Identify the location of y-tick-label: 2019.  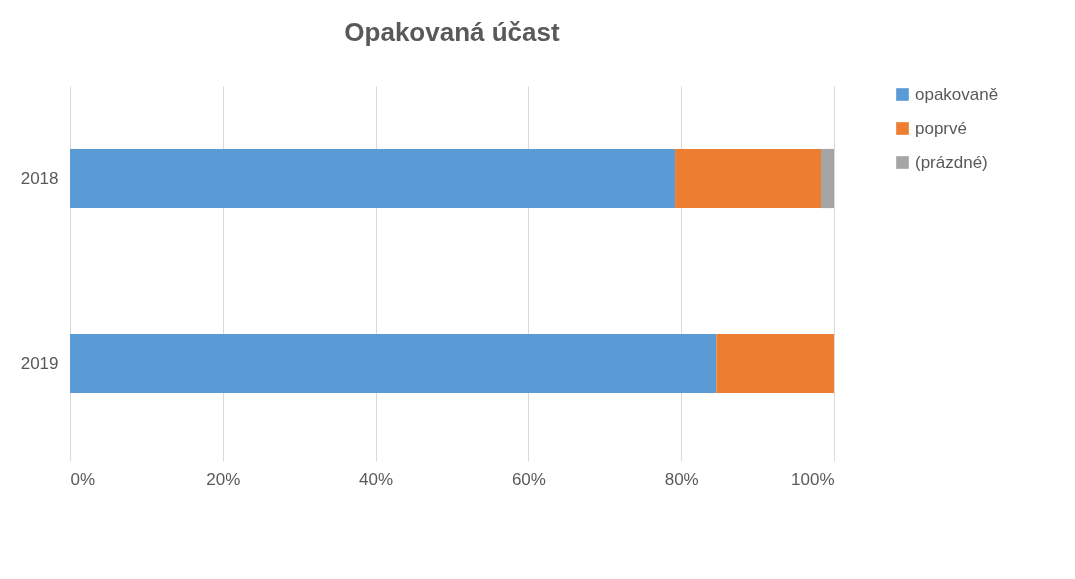
(39, 363).